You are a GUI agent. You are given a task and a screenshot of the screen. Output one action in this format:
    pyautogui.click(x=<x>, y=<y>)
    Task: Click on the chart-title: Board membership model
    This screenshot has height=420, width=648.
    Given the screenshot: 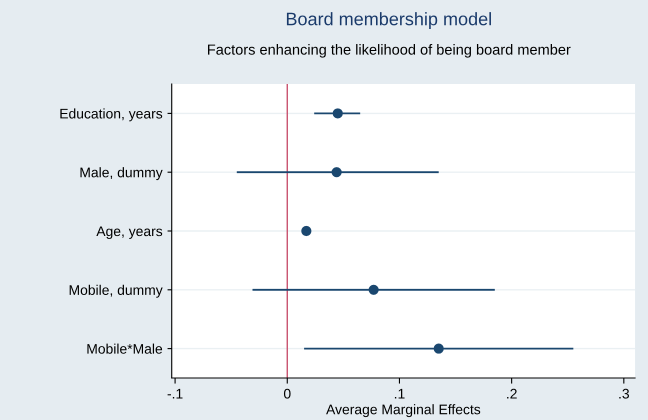 What is the action you would take?
    pyautogui.click(x=388, y=20)
    